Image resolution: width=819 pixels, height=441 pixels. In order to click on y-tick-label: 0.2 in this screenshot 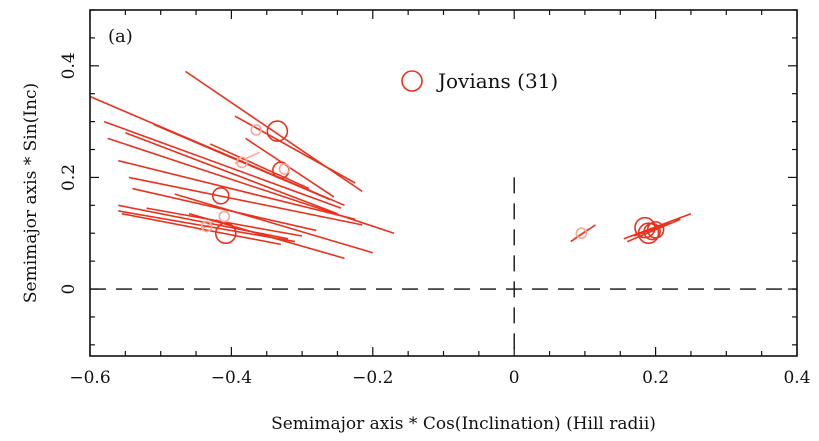, I will do `click(69, 177)`.